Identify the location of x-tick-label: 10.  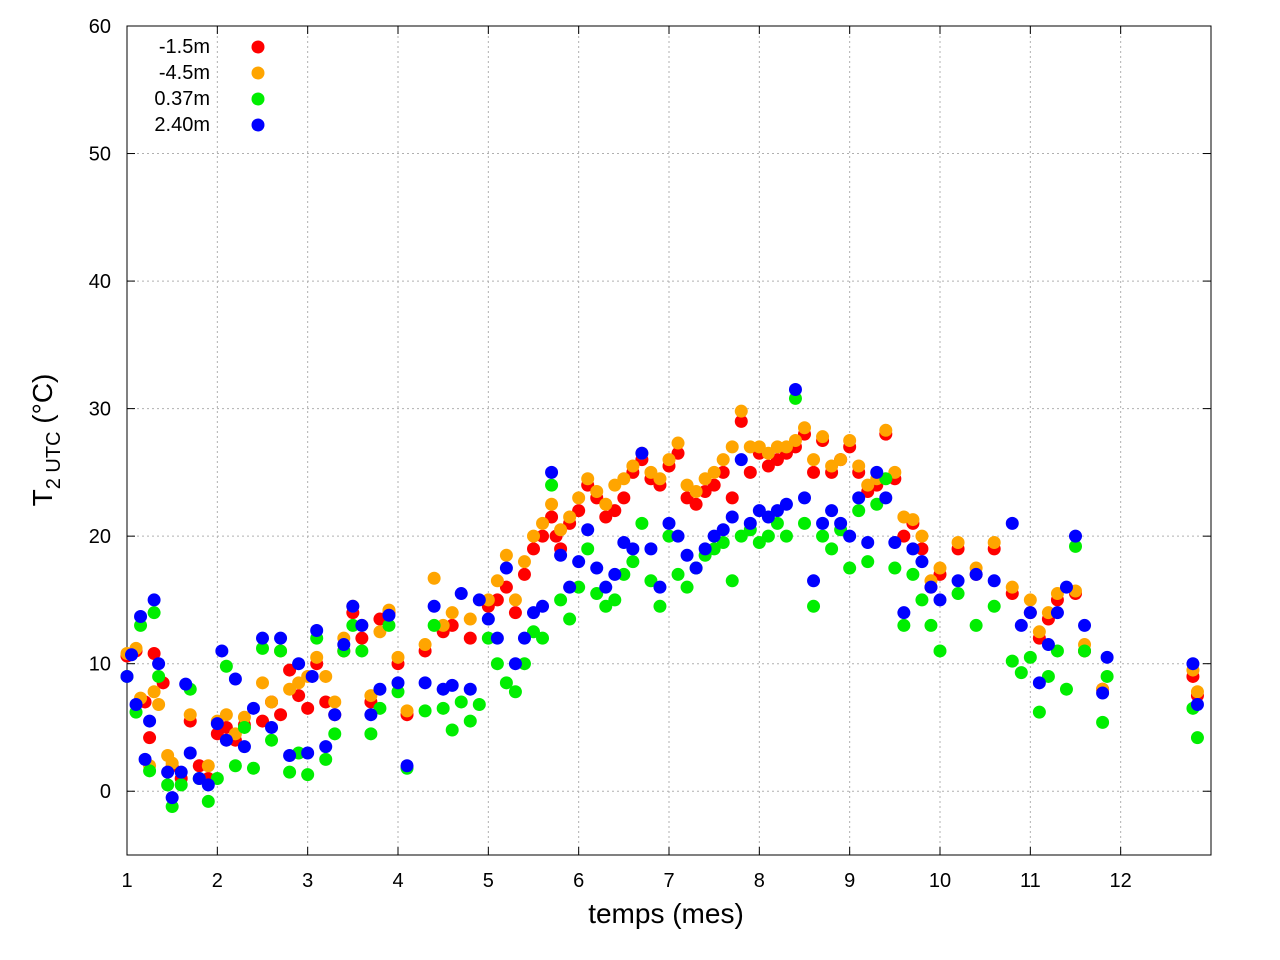
(940, 881).